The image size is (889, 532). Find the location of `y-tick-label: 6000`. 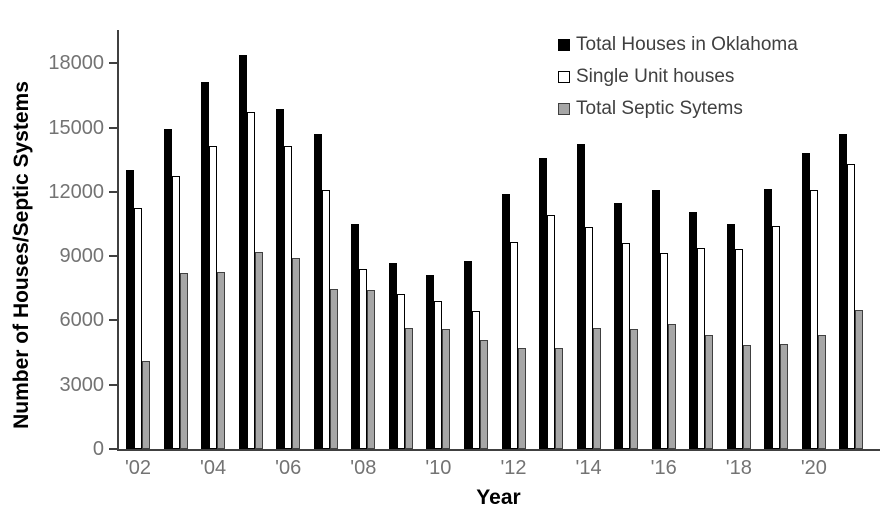

y-tick-label: 6000 is located at coordinates (82, 320).